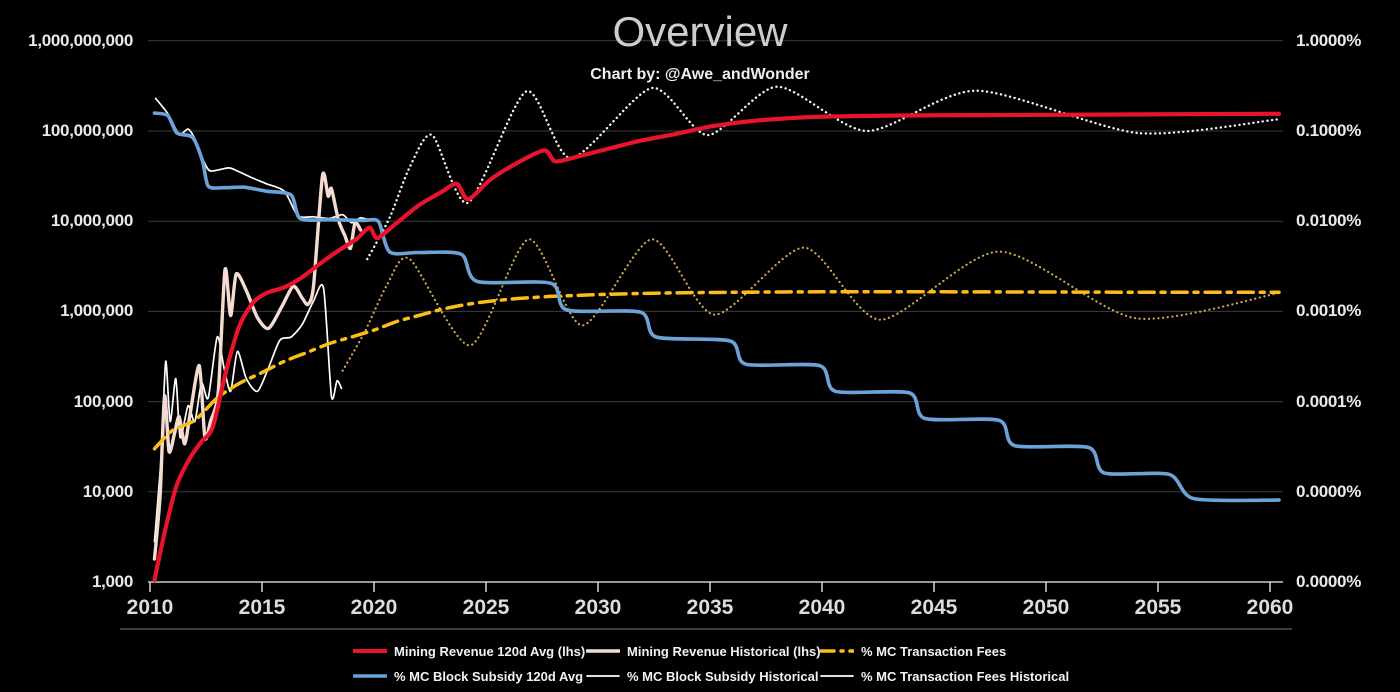  Describe the element at coordinates (822, 607) in the screenshot. I see `x-tick-label: 2040` at that location.